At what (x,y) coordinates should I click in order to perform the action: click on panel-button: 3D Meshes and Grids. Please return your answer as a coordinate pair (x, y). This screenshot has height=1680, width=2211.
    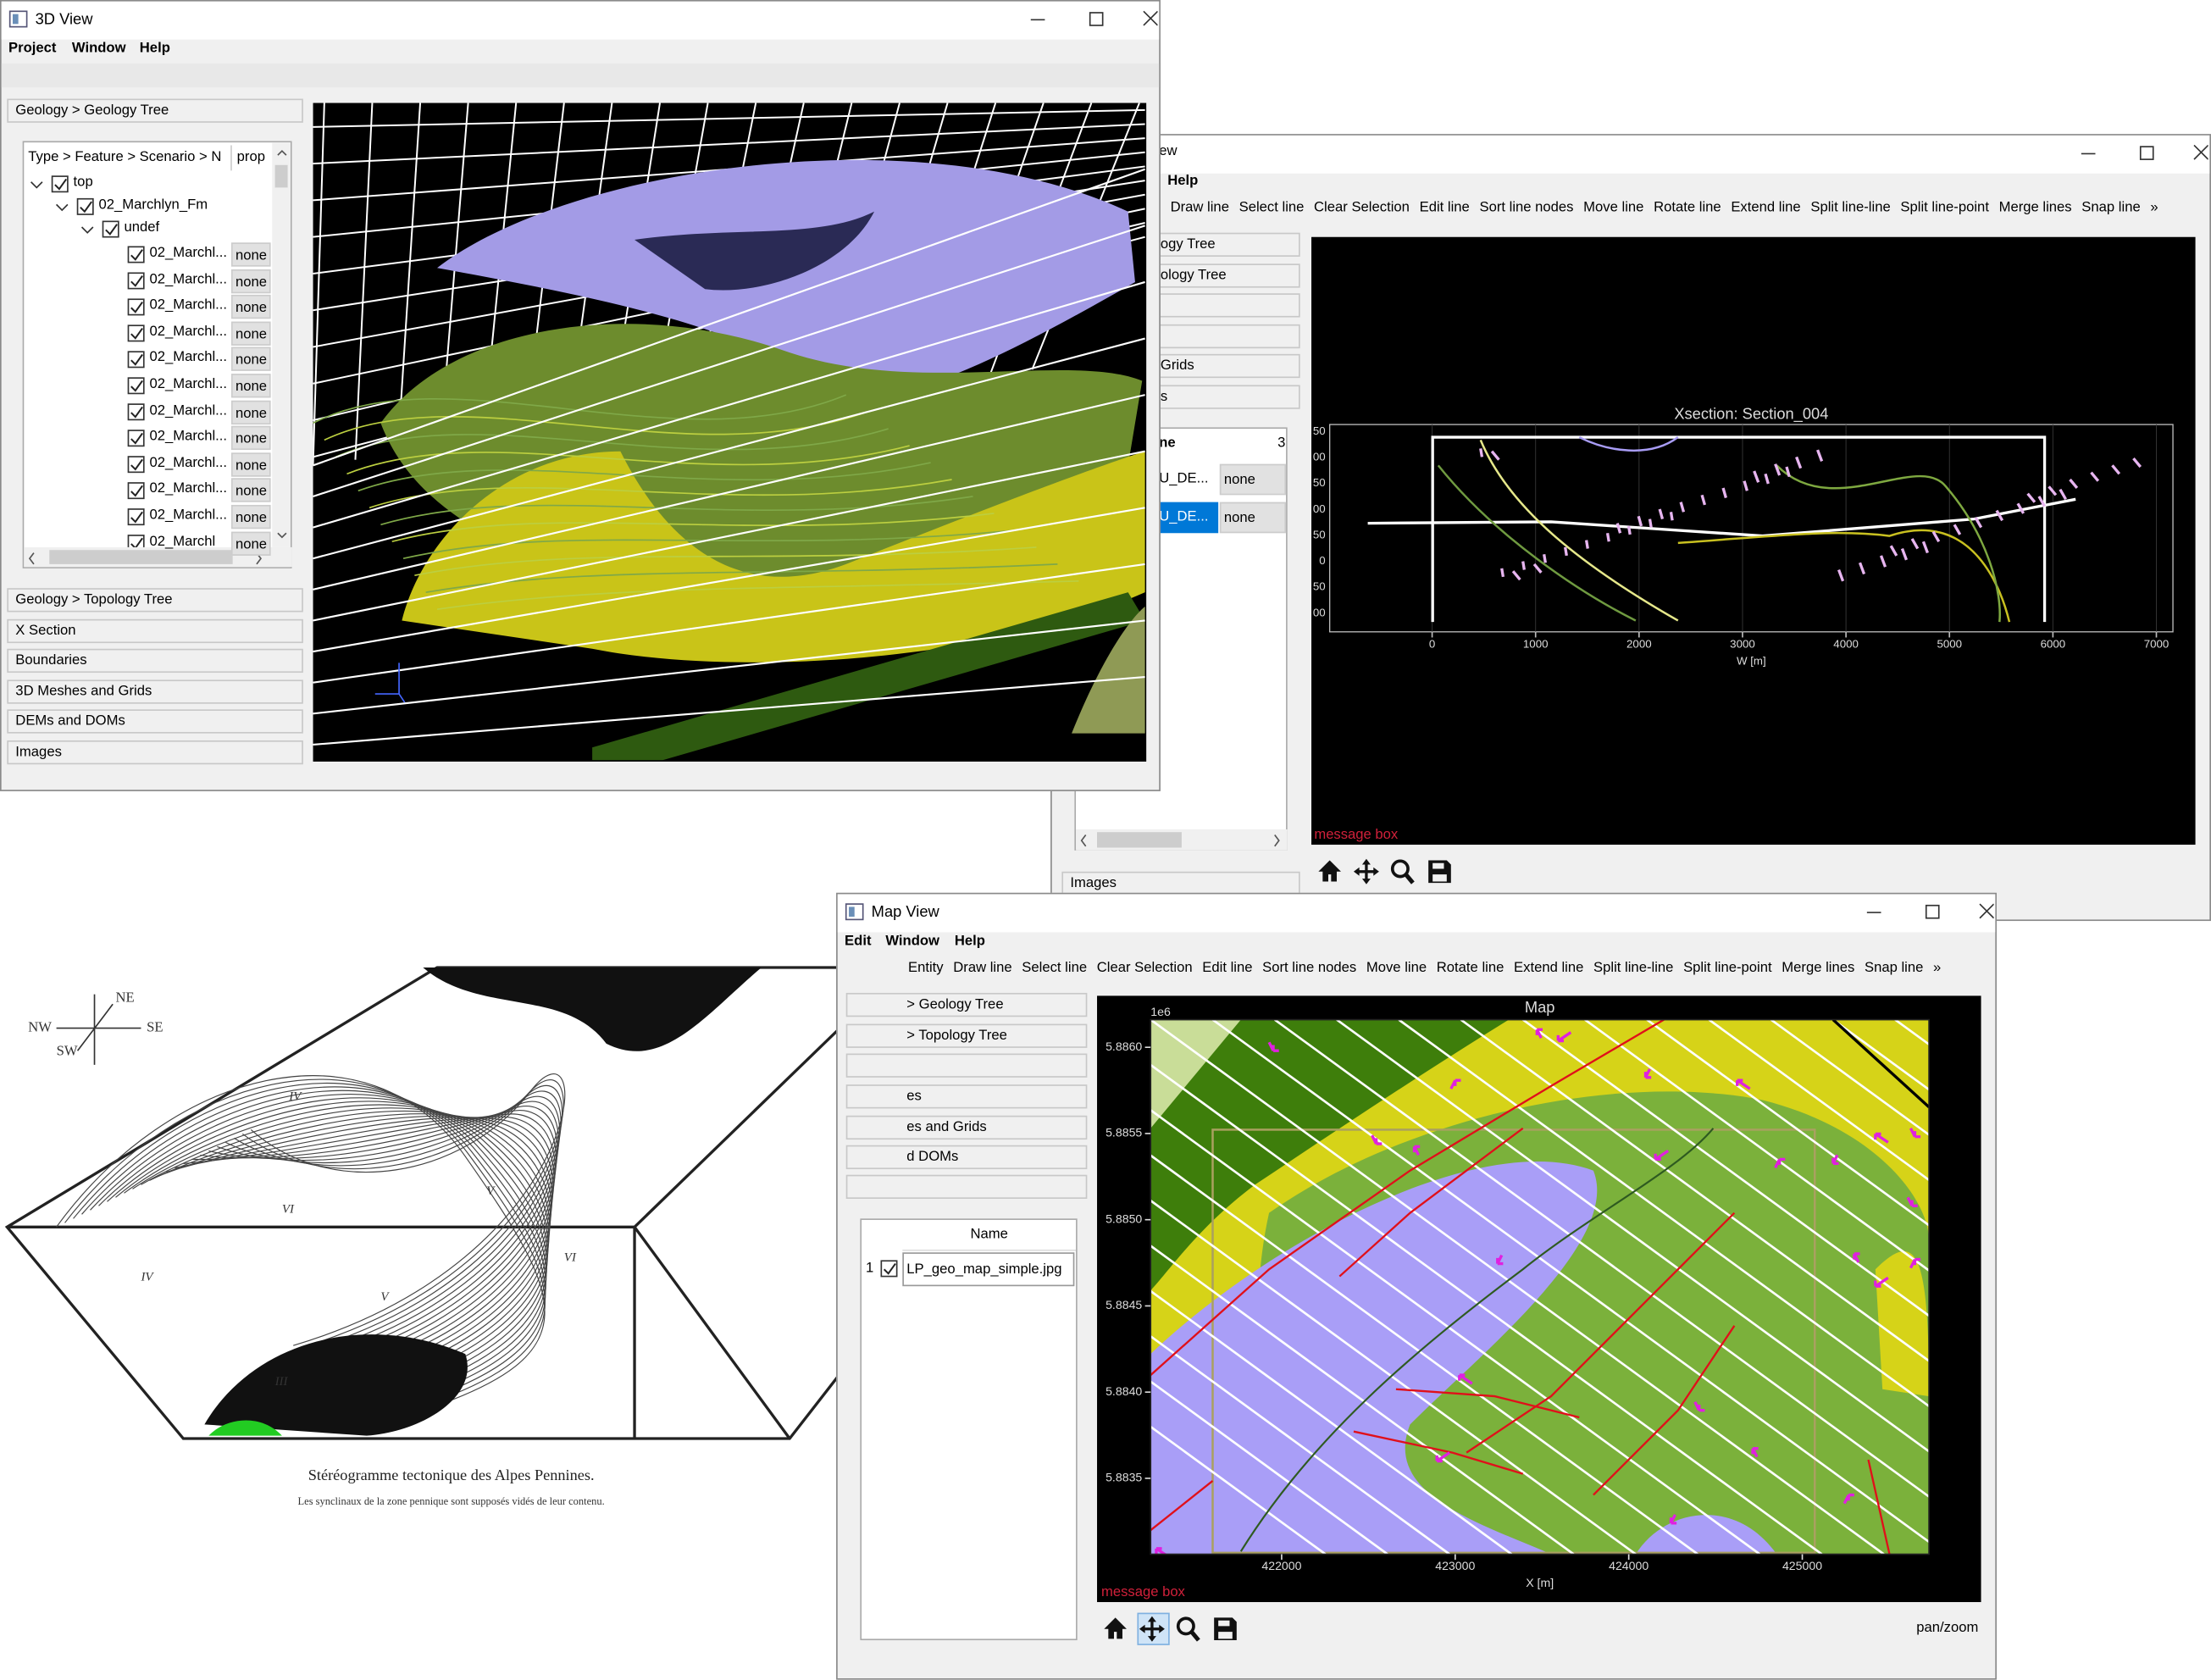
    Looking at the image, I should click on (155, 691).